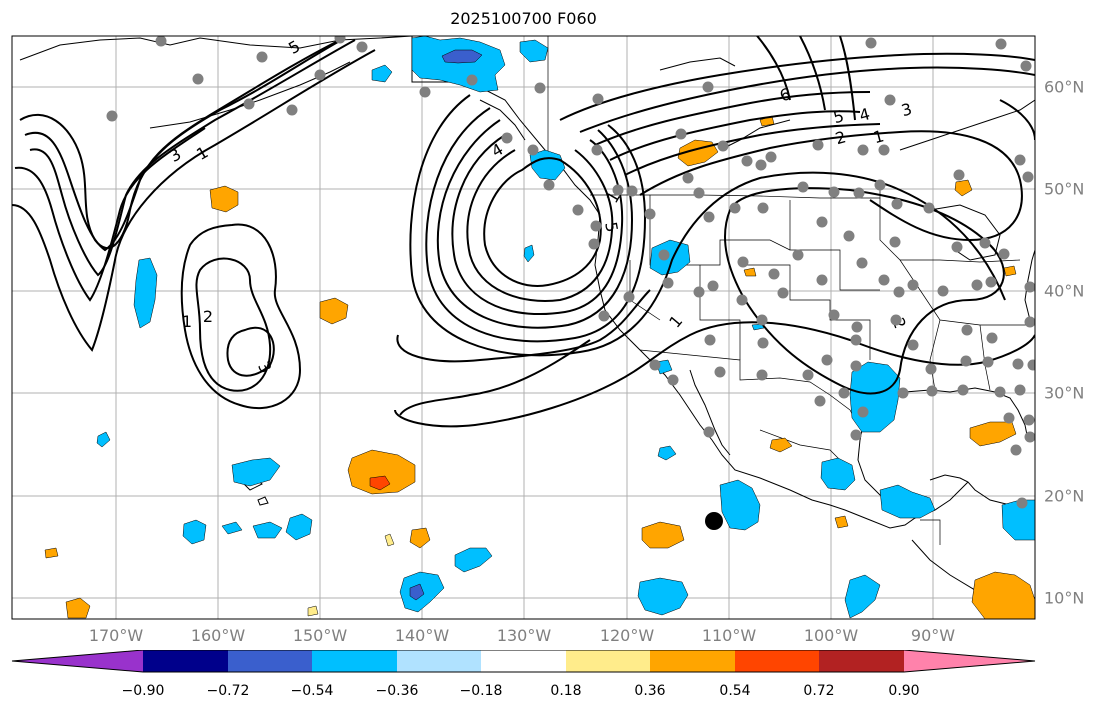  Describe the element at coordinates (187, 321) in the screenshot. I see `contour-label: 1` at that location.